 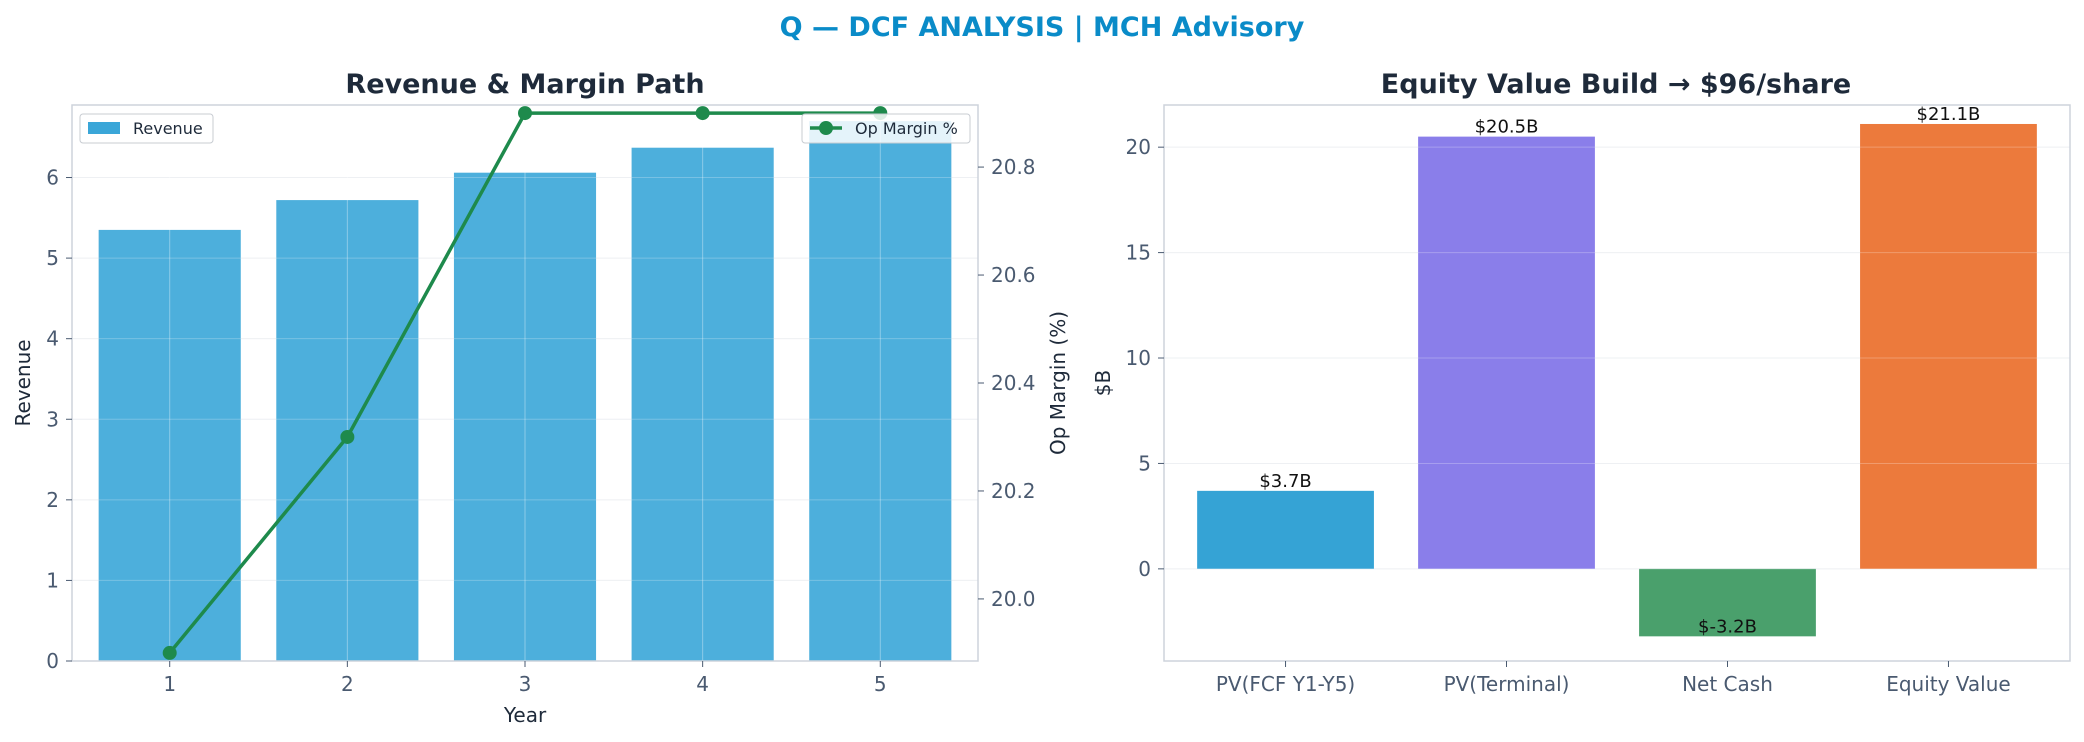 What do you see at coordinates (52, 661) in the screenshot?
I see `revenue-tick-label: 0` at bounding box center [52, 661].